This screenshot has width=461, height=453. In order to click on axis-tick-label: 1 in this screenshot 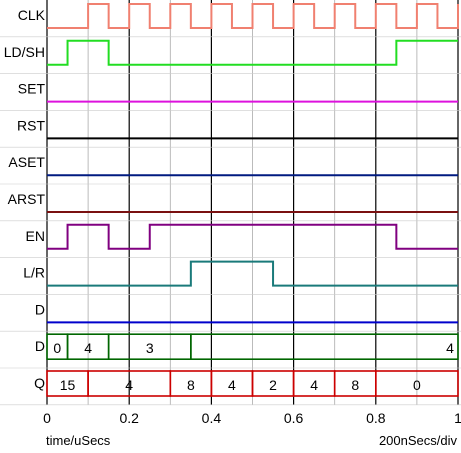, I will do `click(457, 418)`.